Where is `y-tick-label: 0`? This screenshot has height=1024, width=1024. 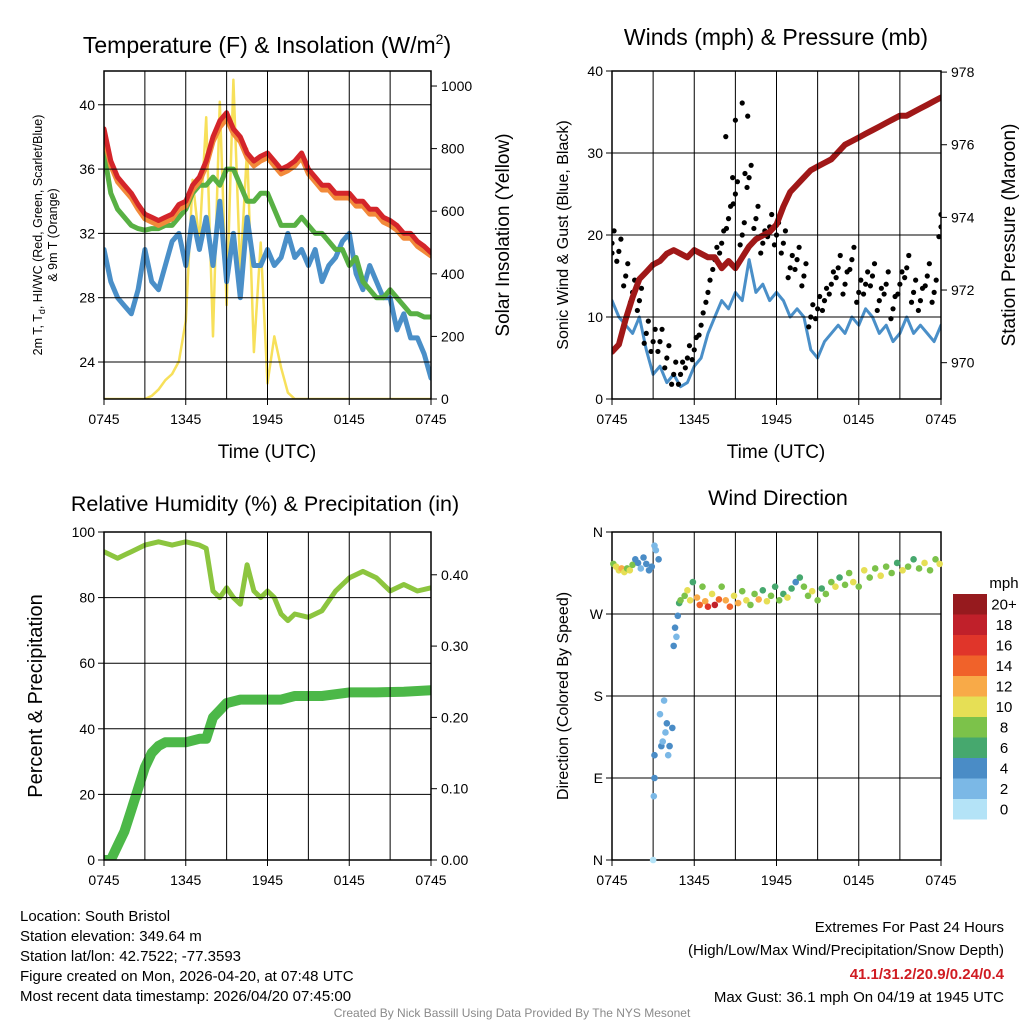
y-tick-label: 0 is located at coordinates (91, 860).